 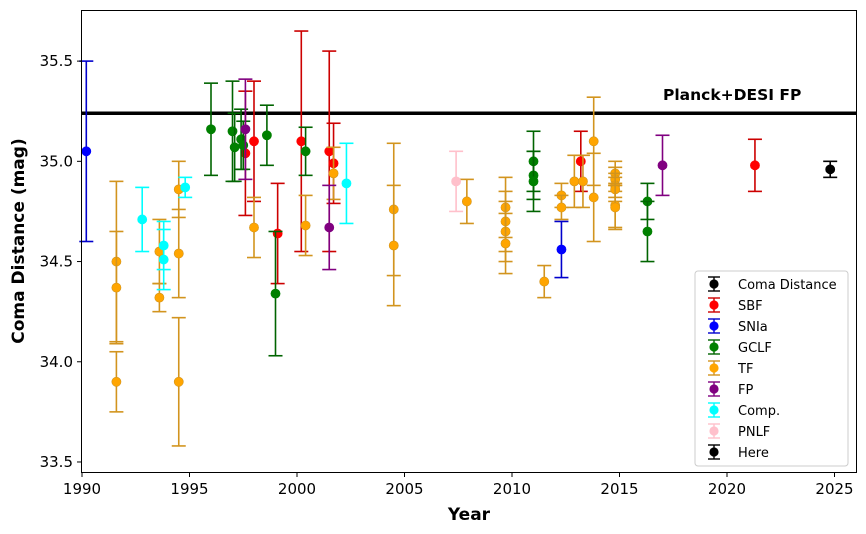 What do you see at coordinates (730, 368) in the screenshot?
I see `legend-item: TF` at bounding box center [730, 368].